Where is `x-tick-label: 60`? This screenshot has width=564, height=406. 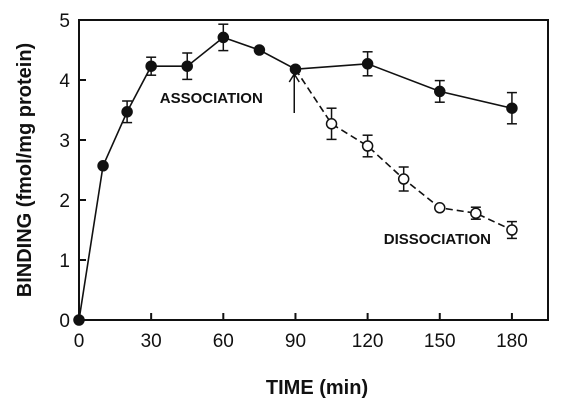
x-tick-label: 60 is located at coordinates (223, 341).